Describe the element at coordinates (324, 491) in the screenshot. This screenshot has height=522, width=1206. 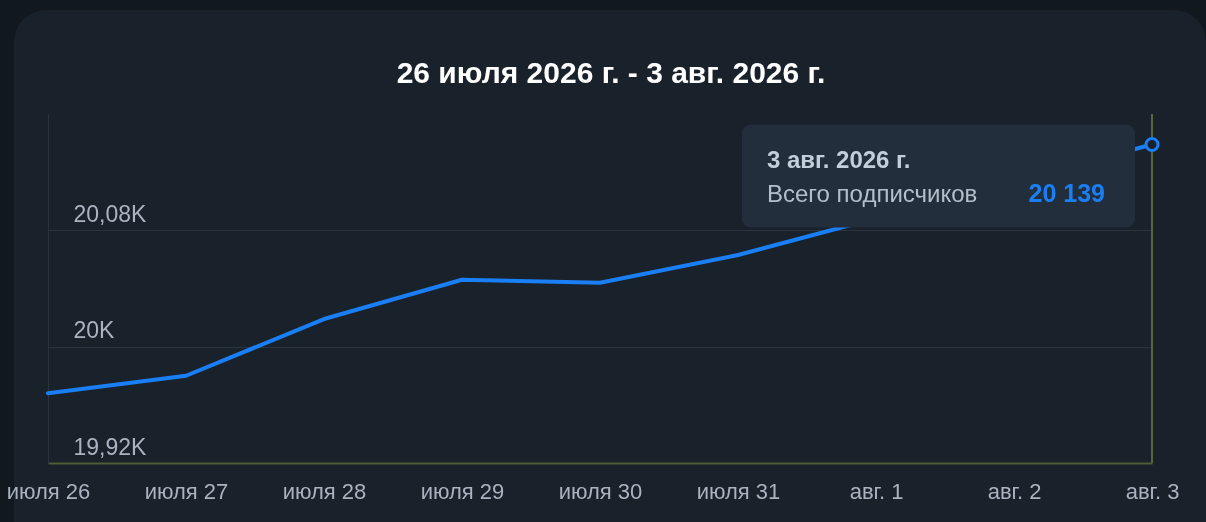
I see `x-tick-label: июля 28` at that location.